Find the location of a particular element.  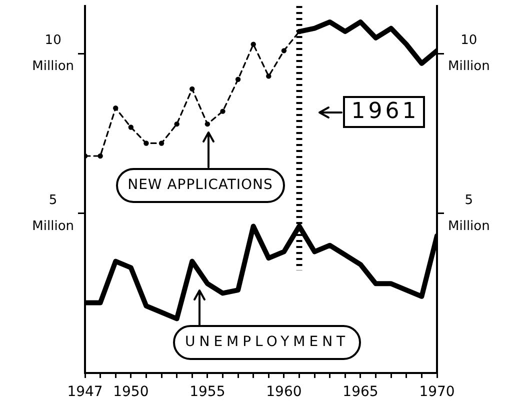

x-tick-label: 1960 is located at coordinates (284, 392).